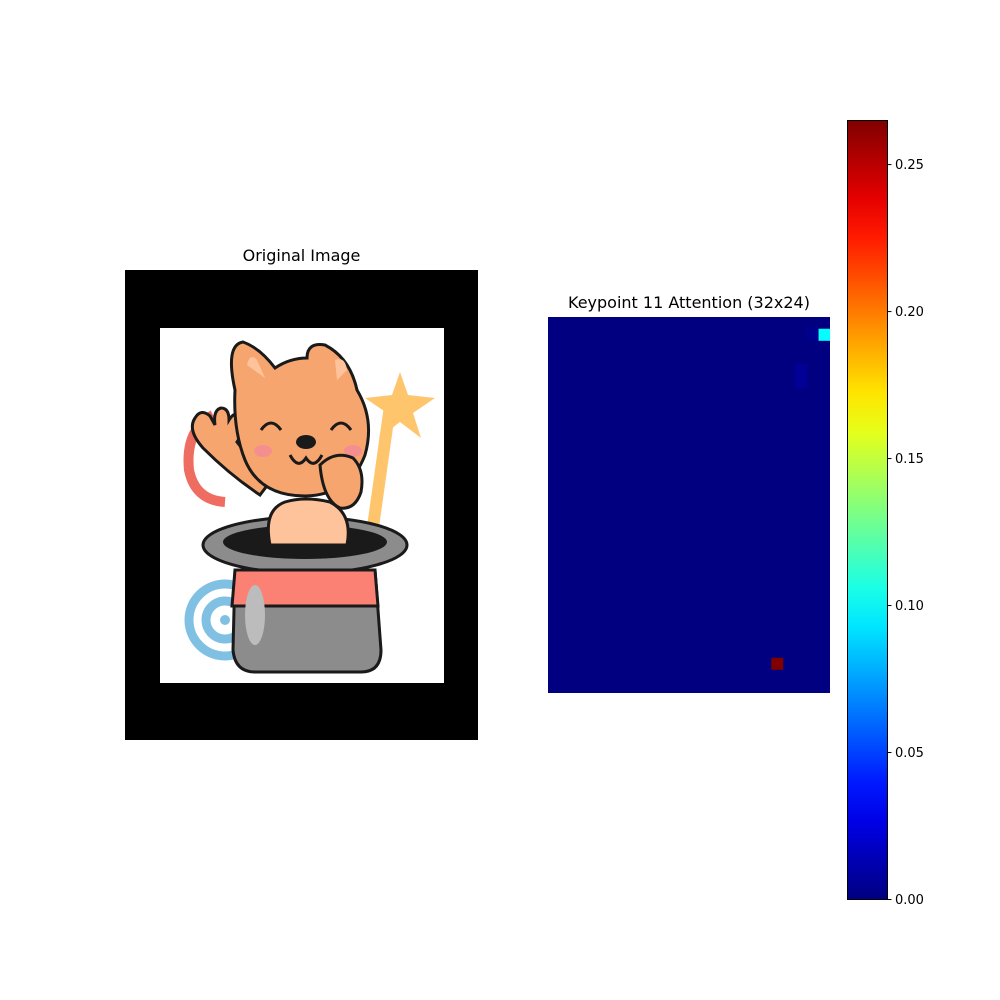  I want to click on original-image-title: Original Image, so click(301, 255).